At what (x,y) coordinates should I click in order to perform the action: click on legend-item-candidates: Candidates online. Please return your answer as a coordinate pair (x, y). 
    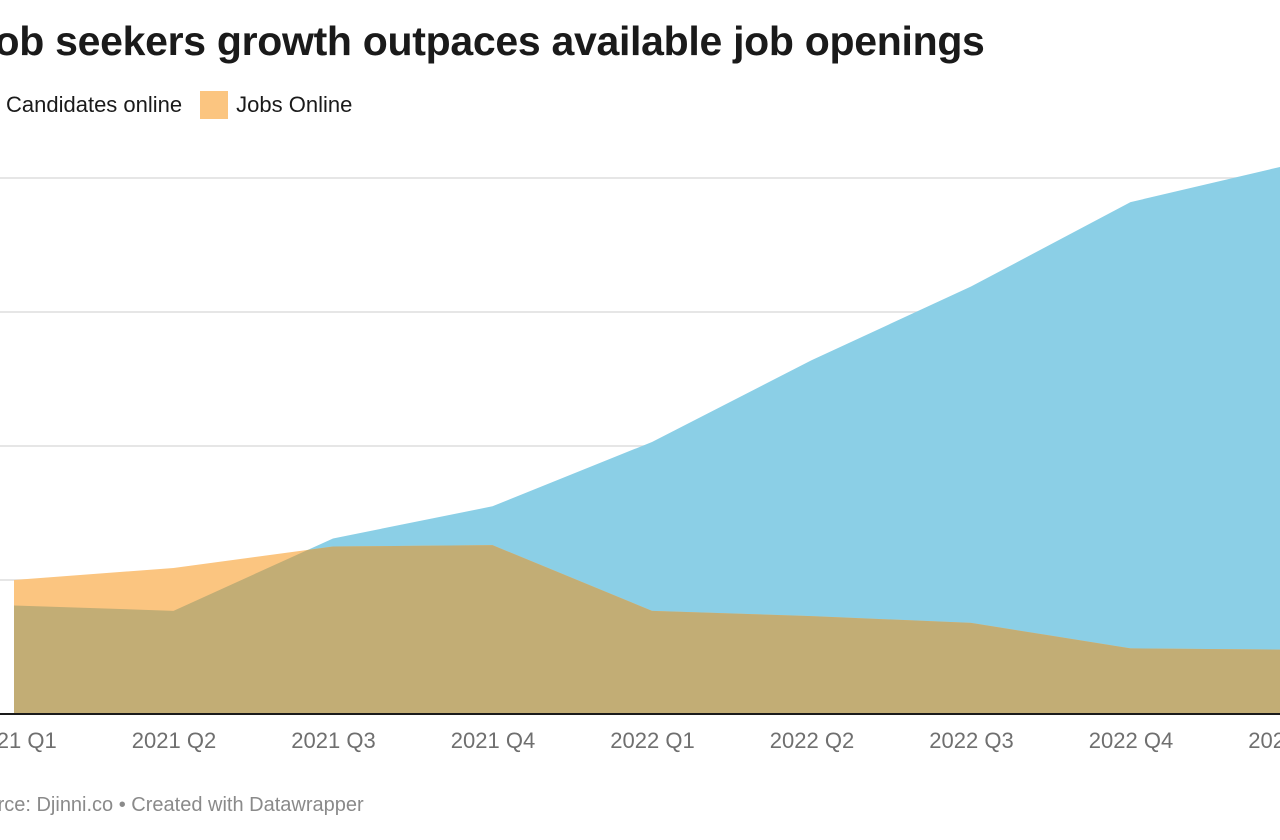
    Looking at the image, I should click on (91, 105).